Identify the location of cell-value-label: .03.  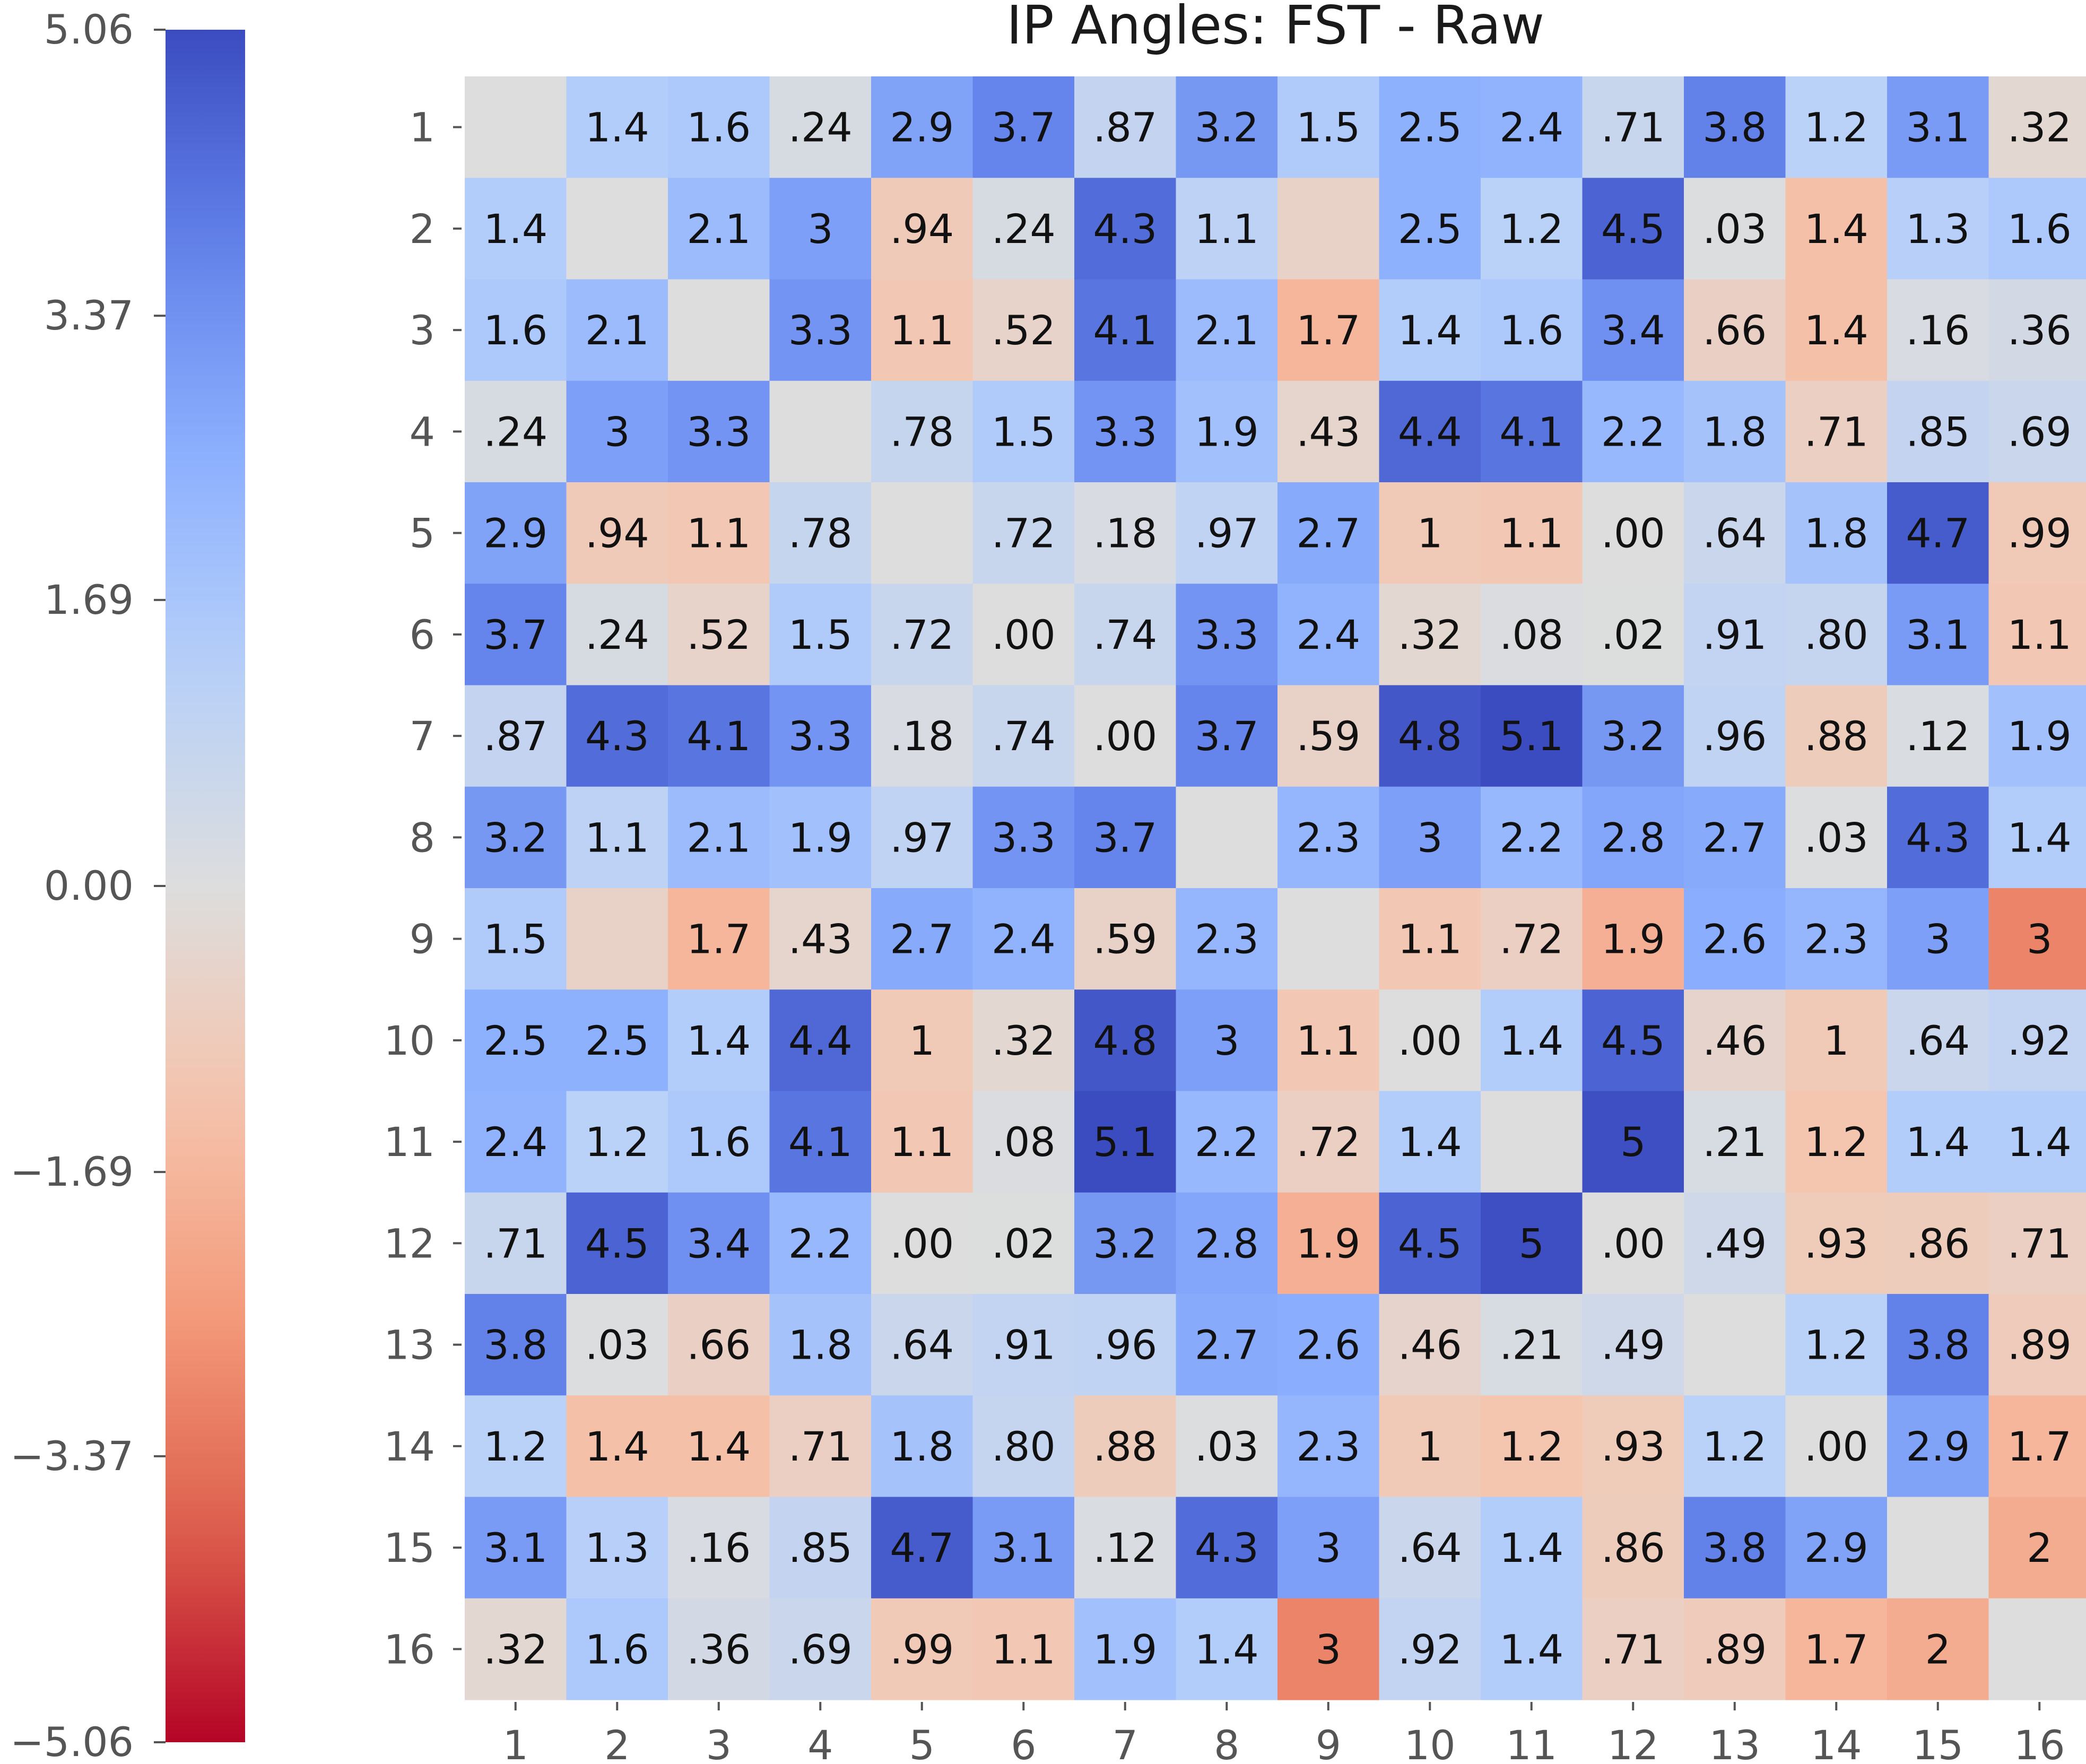
(617, 1345).